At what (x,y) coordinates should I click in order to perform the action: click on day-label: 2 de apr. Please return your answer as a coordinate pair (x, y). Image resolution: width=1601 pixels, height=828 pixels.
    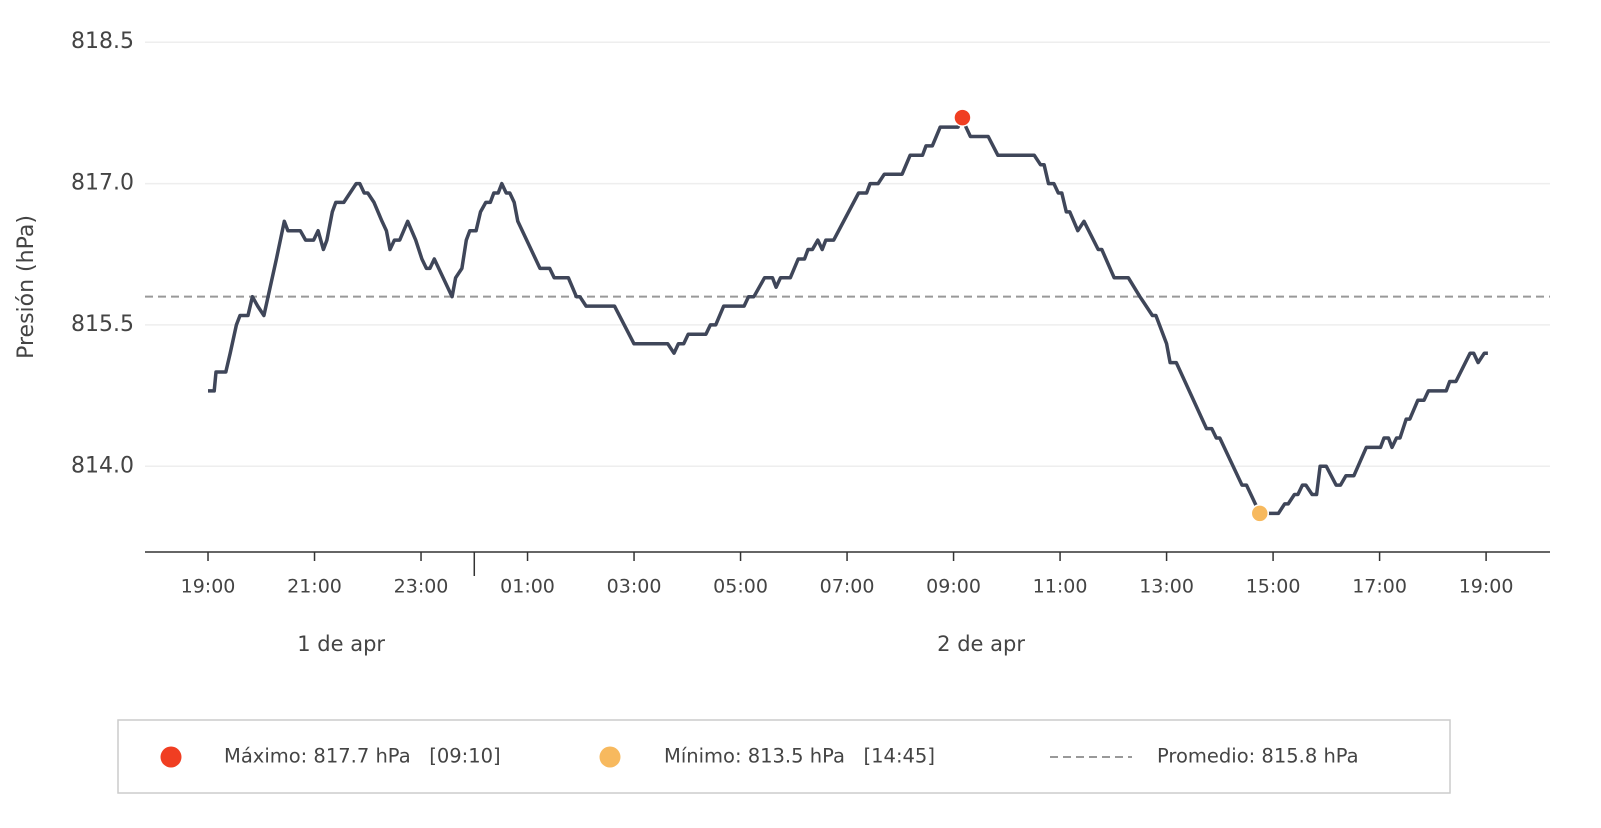
    Looking at the image, I should click on (981, 644).